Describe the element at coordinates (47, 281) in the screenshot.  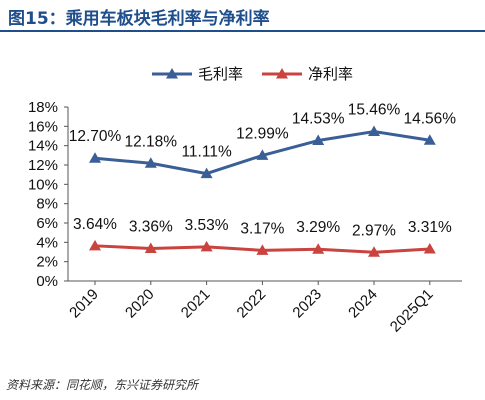
I see `y-tick-label: 0%` at that location.